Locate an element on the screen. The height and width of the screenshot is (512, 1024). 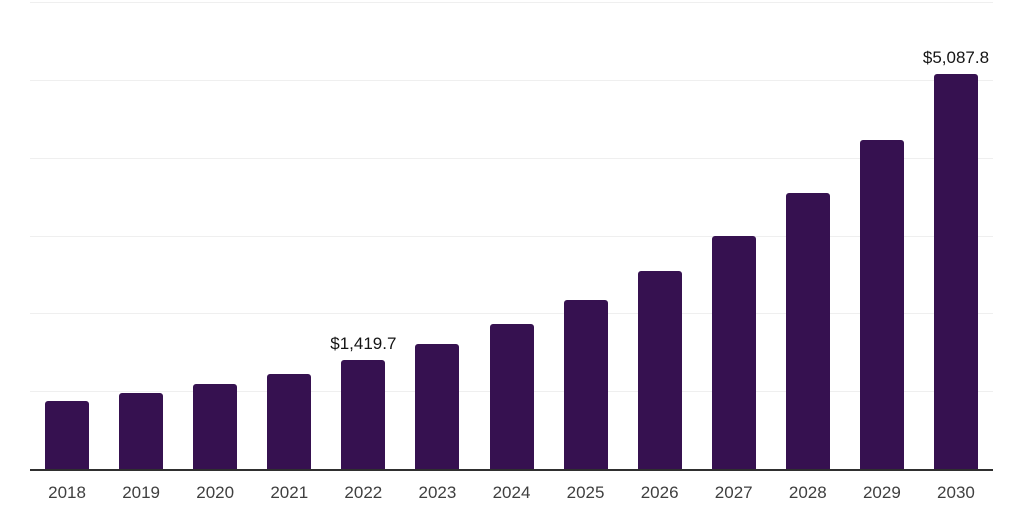
bar-2019 is located at coordinates (141, 431).